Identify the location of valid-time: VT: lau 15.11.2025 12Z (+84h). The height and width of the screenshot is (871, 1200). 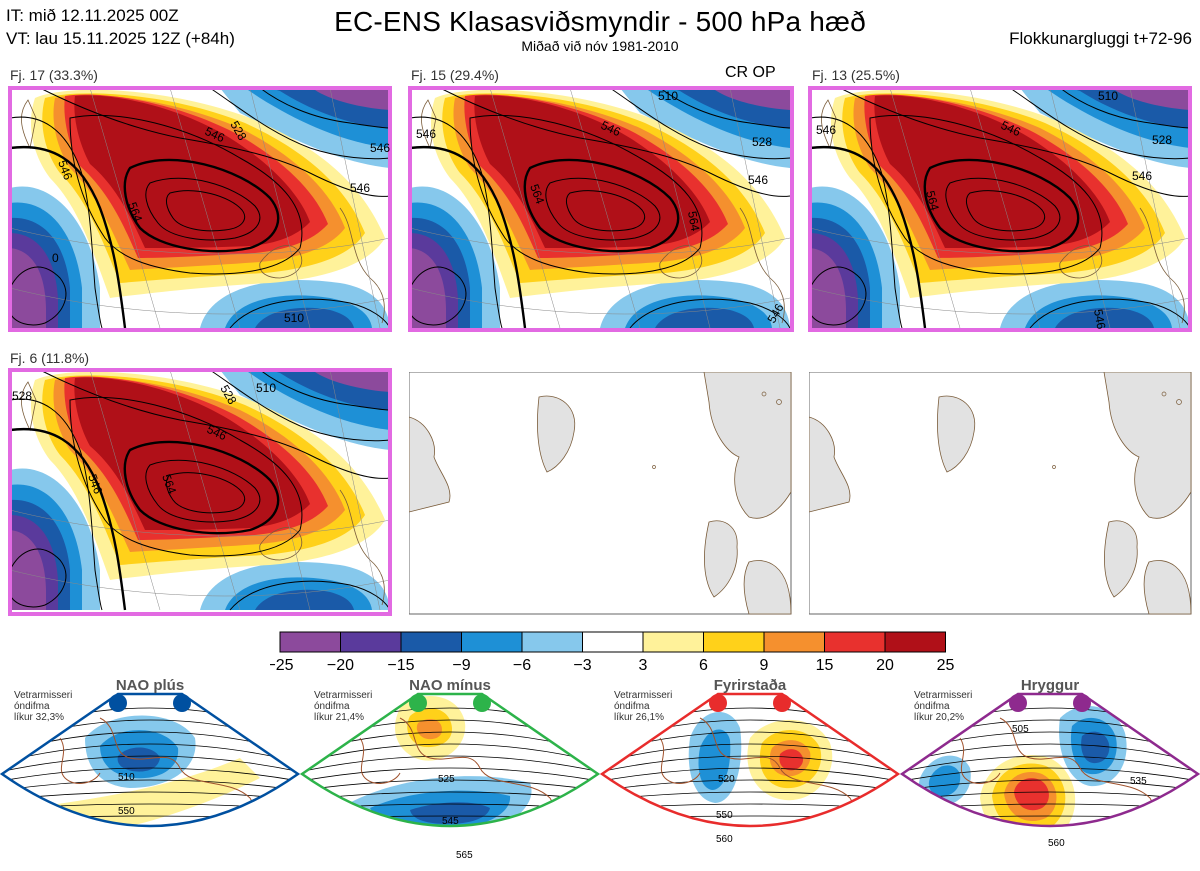
(120, 38).